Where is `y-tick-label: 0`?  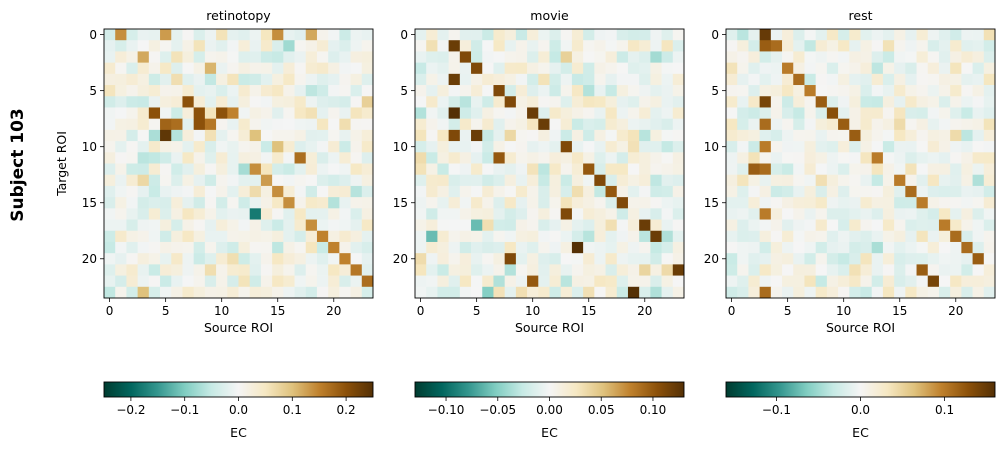 y-tick-label: 0 is located at coordinates (93, 35).